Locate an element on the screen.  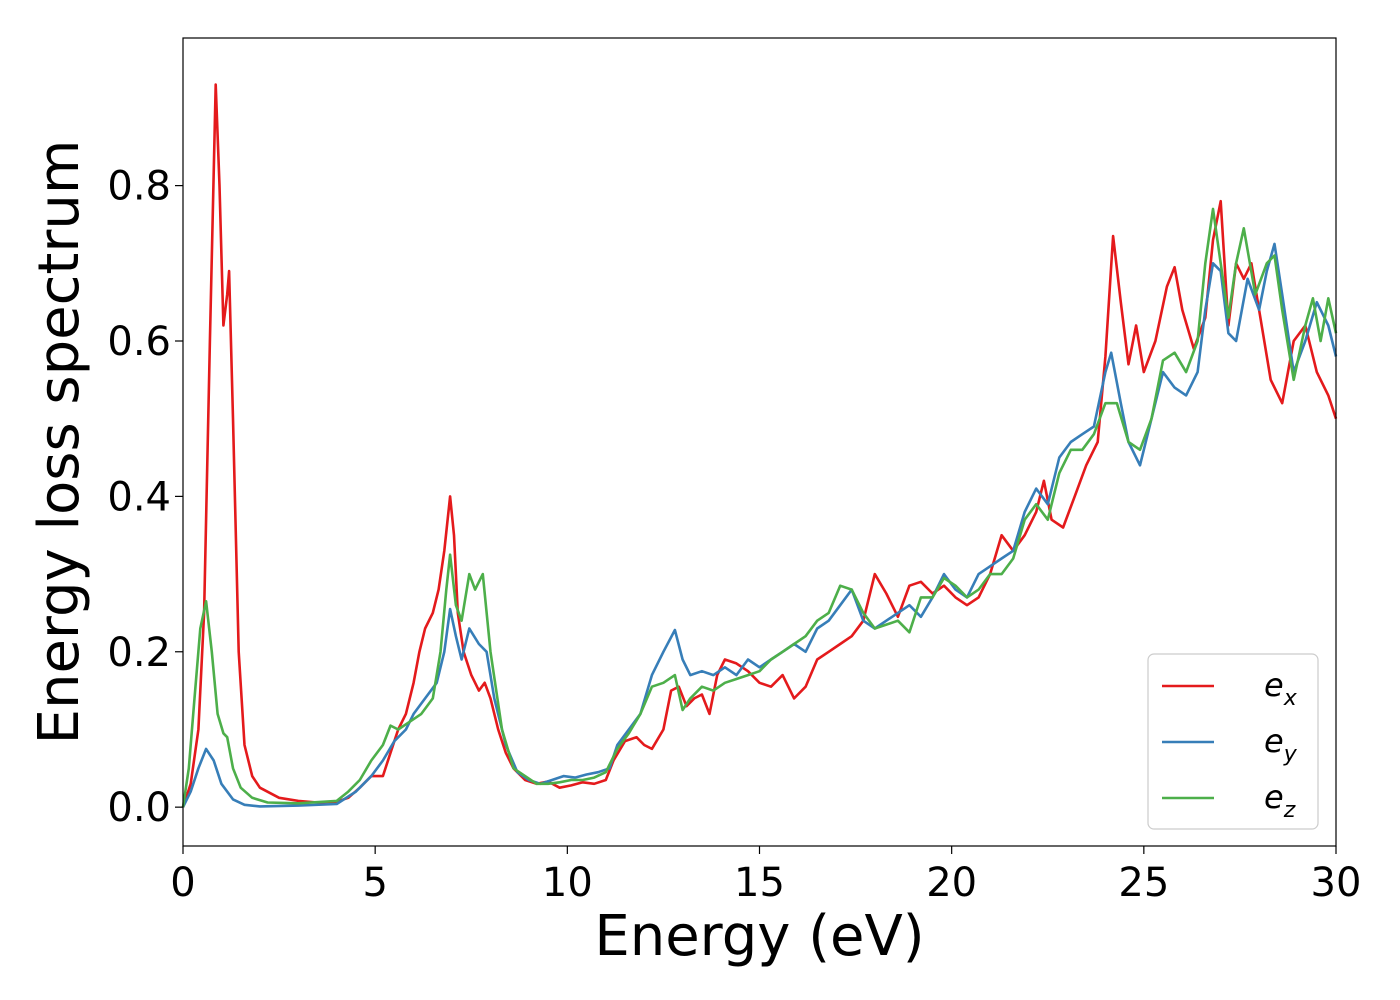
x-tick-label: 20 is located at coordinates (951, 883).